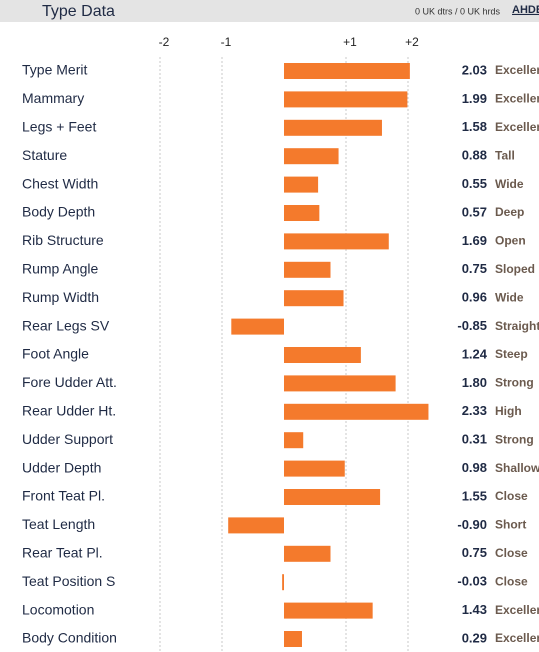  Describe the element at coordinates (505, 155) in the screenshot. I see `descriptor: Tall` at that location.